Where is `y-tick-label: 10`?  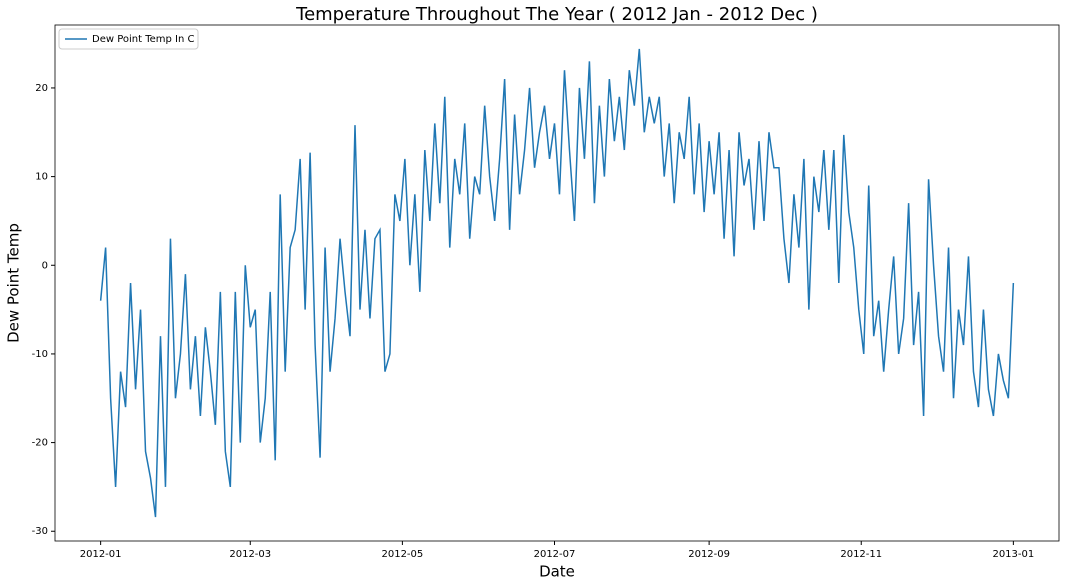 y-tick-label: 10 is located at coordinates (41, 177).